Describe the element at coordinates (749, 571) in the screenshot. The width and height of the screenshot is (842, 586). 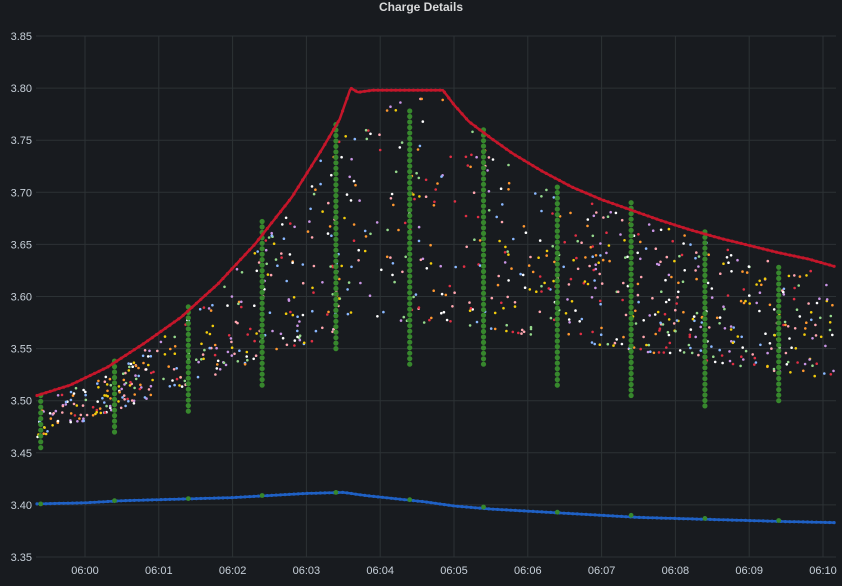
I see `x-tick-label: 06:09` at that location.